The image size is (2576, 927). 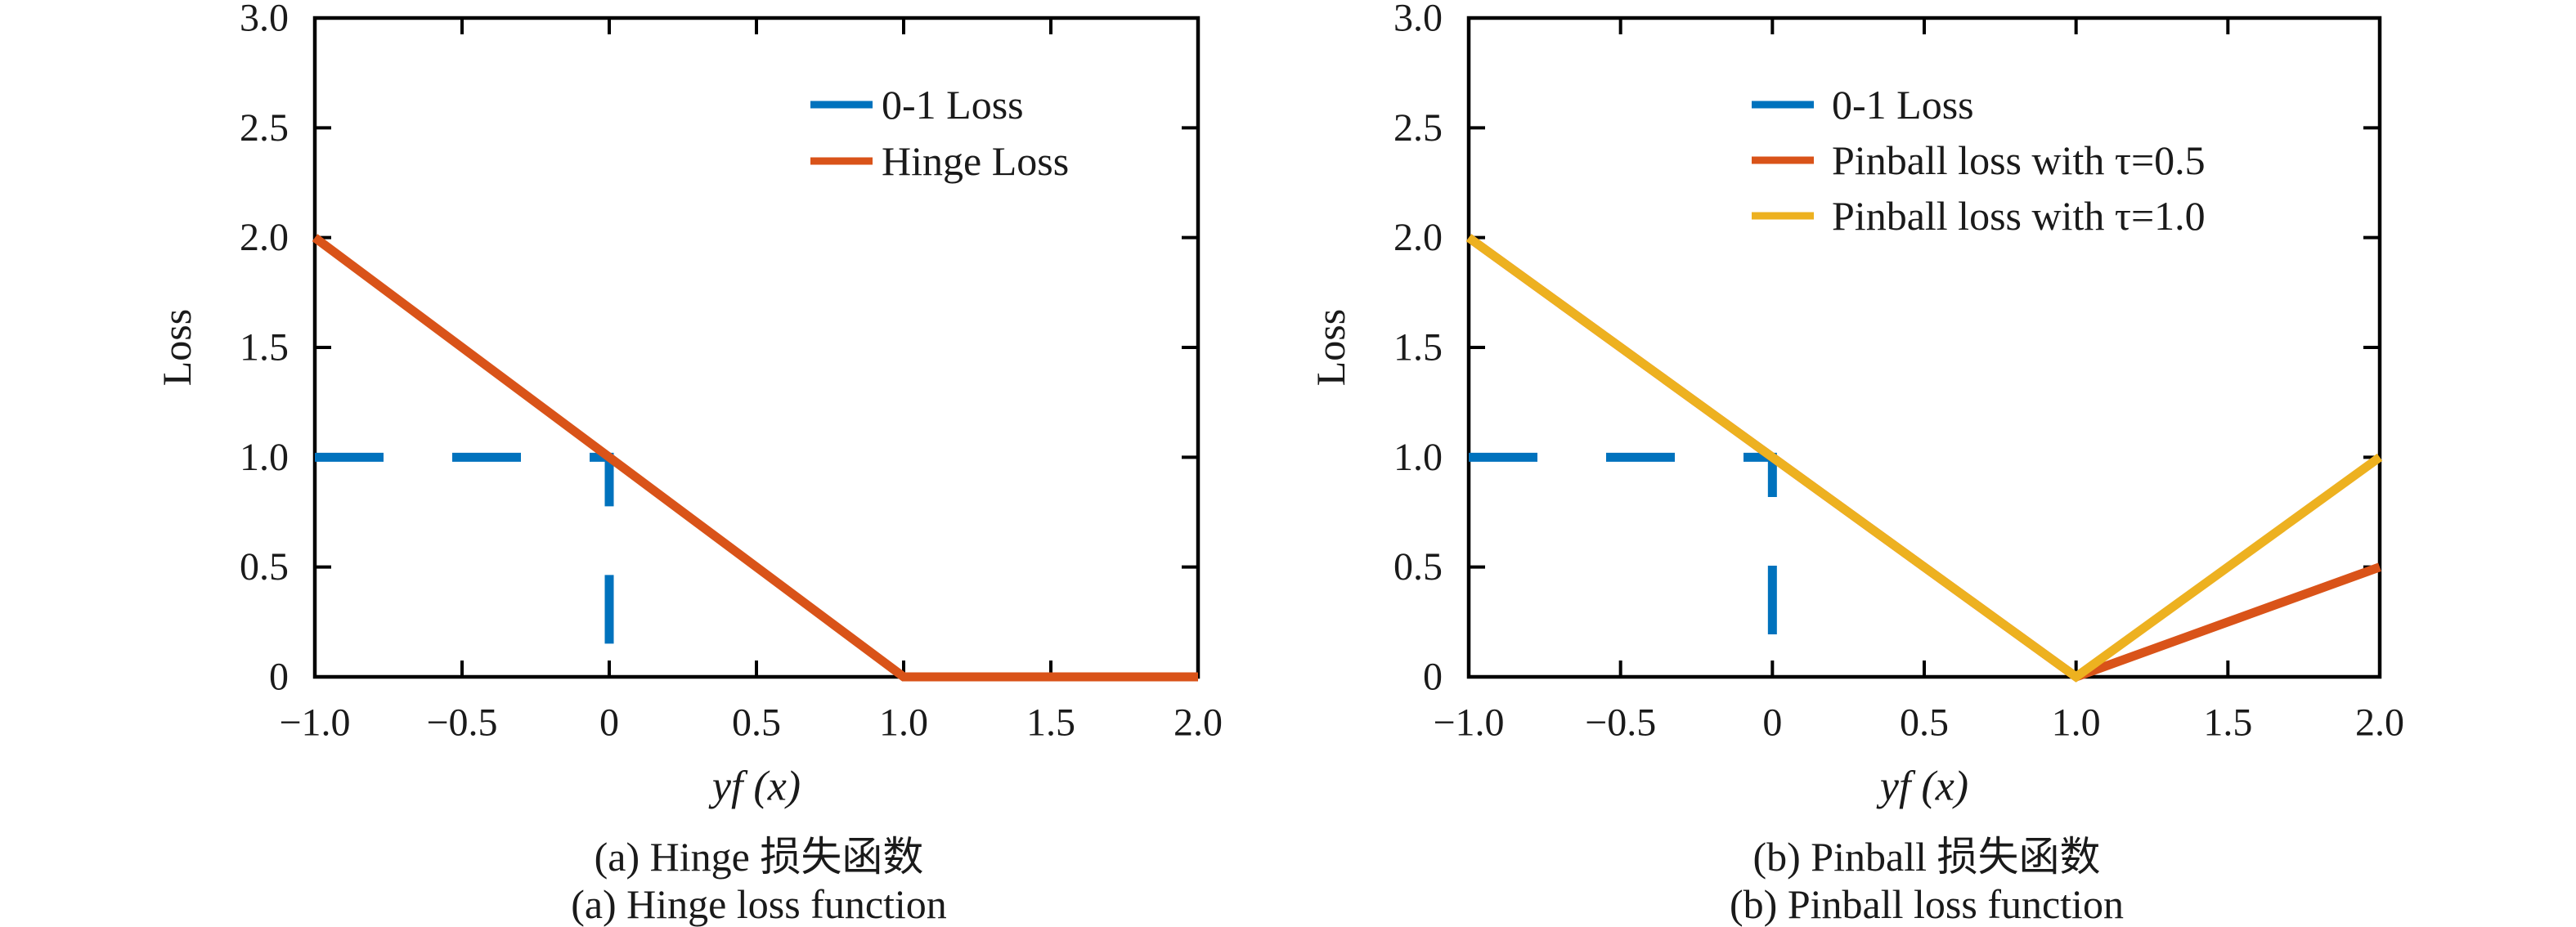 I want to click on legend-label-pinball-loss-with-0-5: Pinball loss with τ=0.5, so click(x=2019, y=160).